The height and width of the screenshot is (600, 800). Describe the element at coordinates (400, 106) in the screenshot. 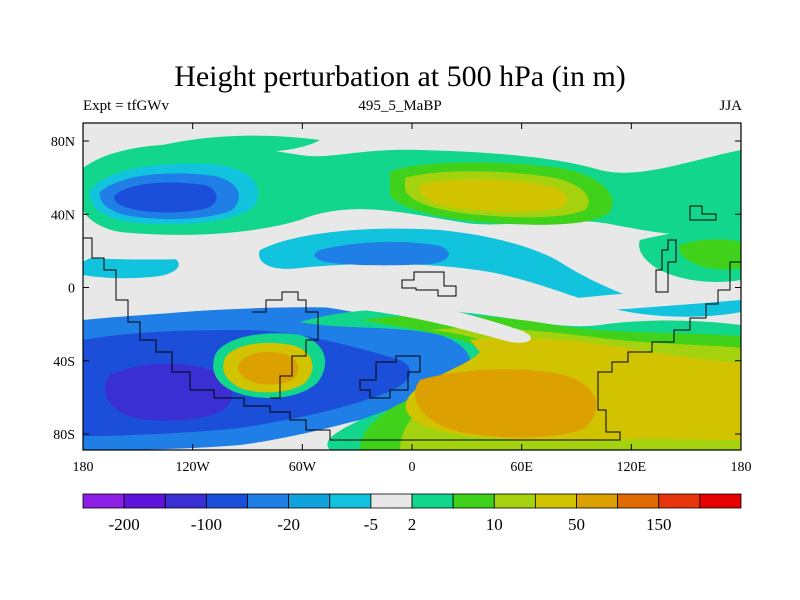

I see `subtitle-center: 495_5_MaBP` at that location.